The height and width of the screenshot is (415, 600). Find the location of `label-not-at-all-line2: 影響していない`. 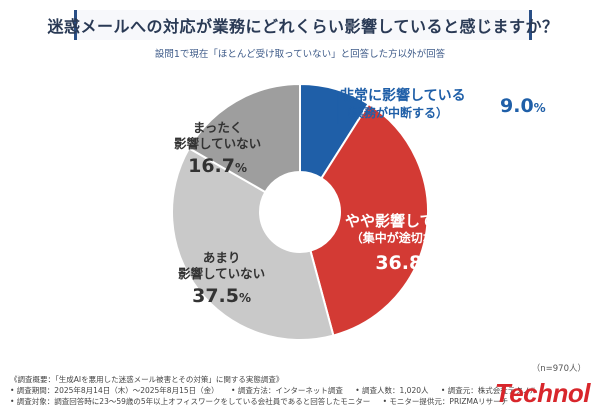

label-not-at-all-line2: 影響していない is located at coordinates (218, 143).